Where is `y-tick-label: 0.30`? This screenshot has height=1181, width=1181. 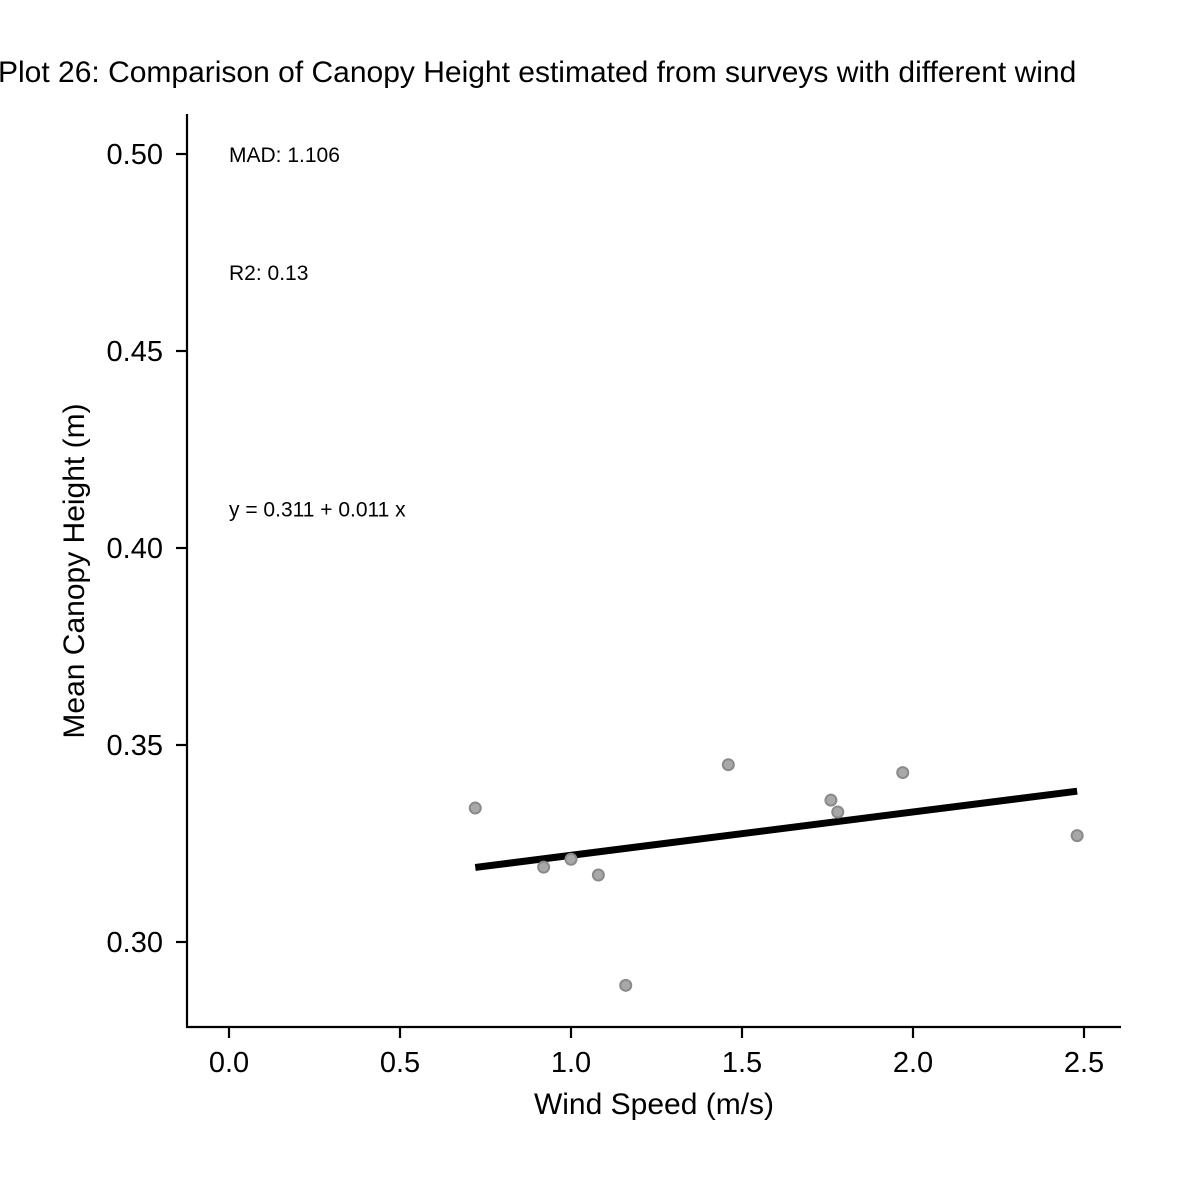
y-tick-label: 0.30 is located at coordinates (135, 943).